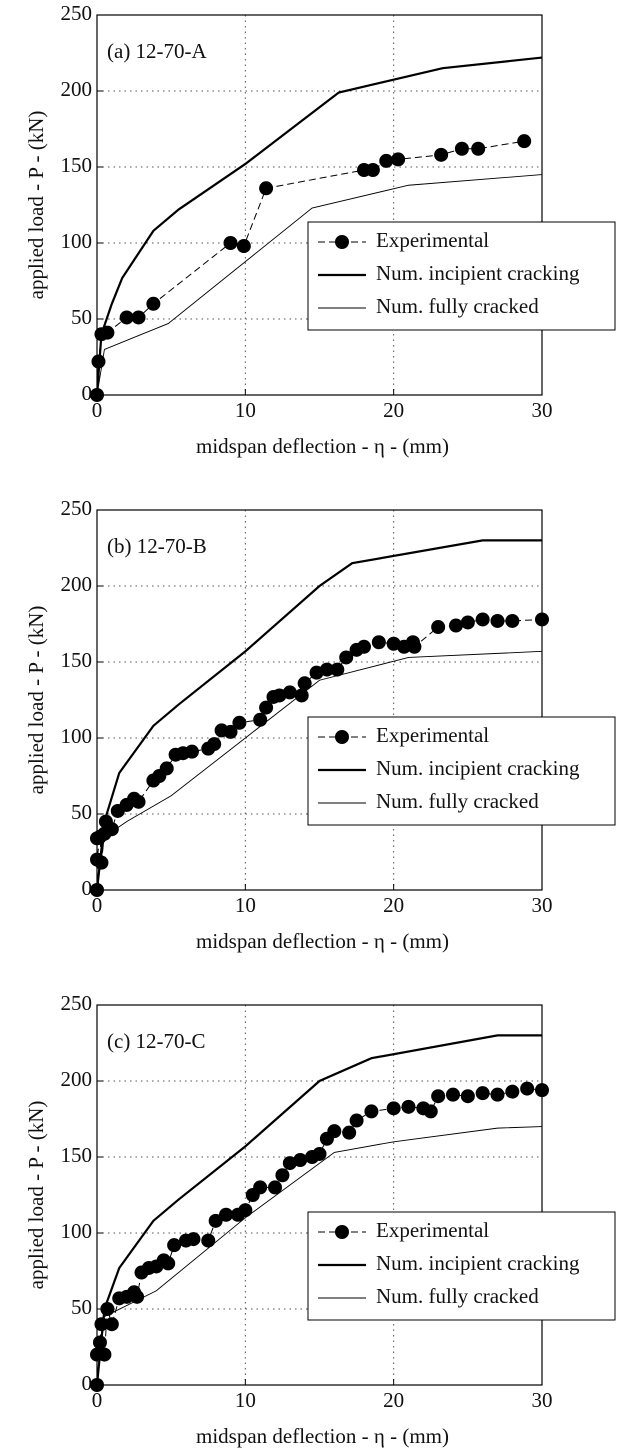 This screenshot has width=628, height=1454. What do you see at coordinates (36, 205) in the screenshot?
I see `y-axis-label: applied load - P - (kN)` at bounding box center [36, 205].